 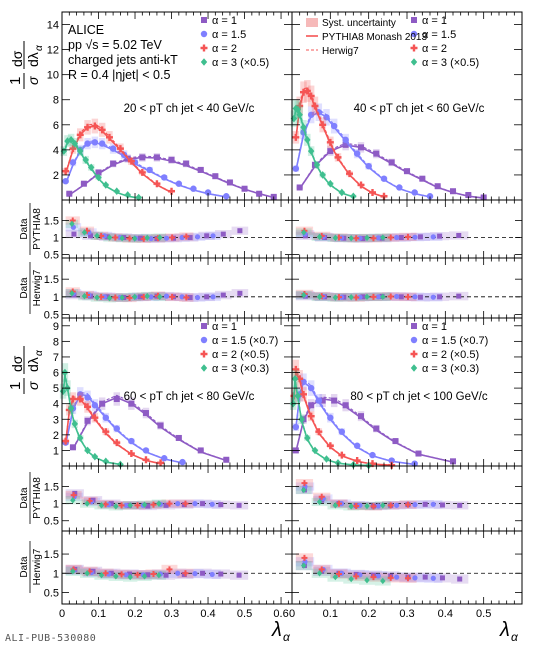 What do you see at coordinates (407, 229) in the screenshot?
I see `ratio-frame` at bounding box center [407, 229].